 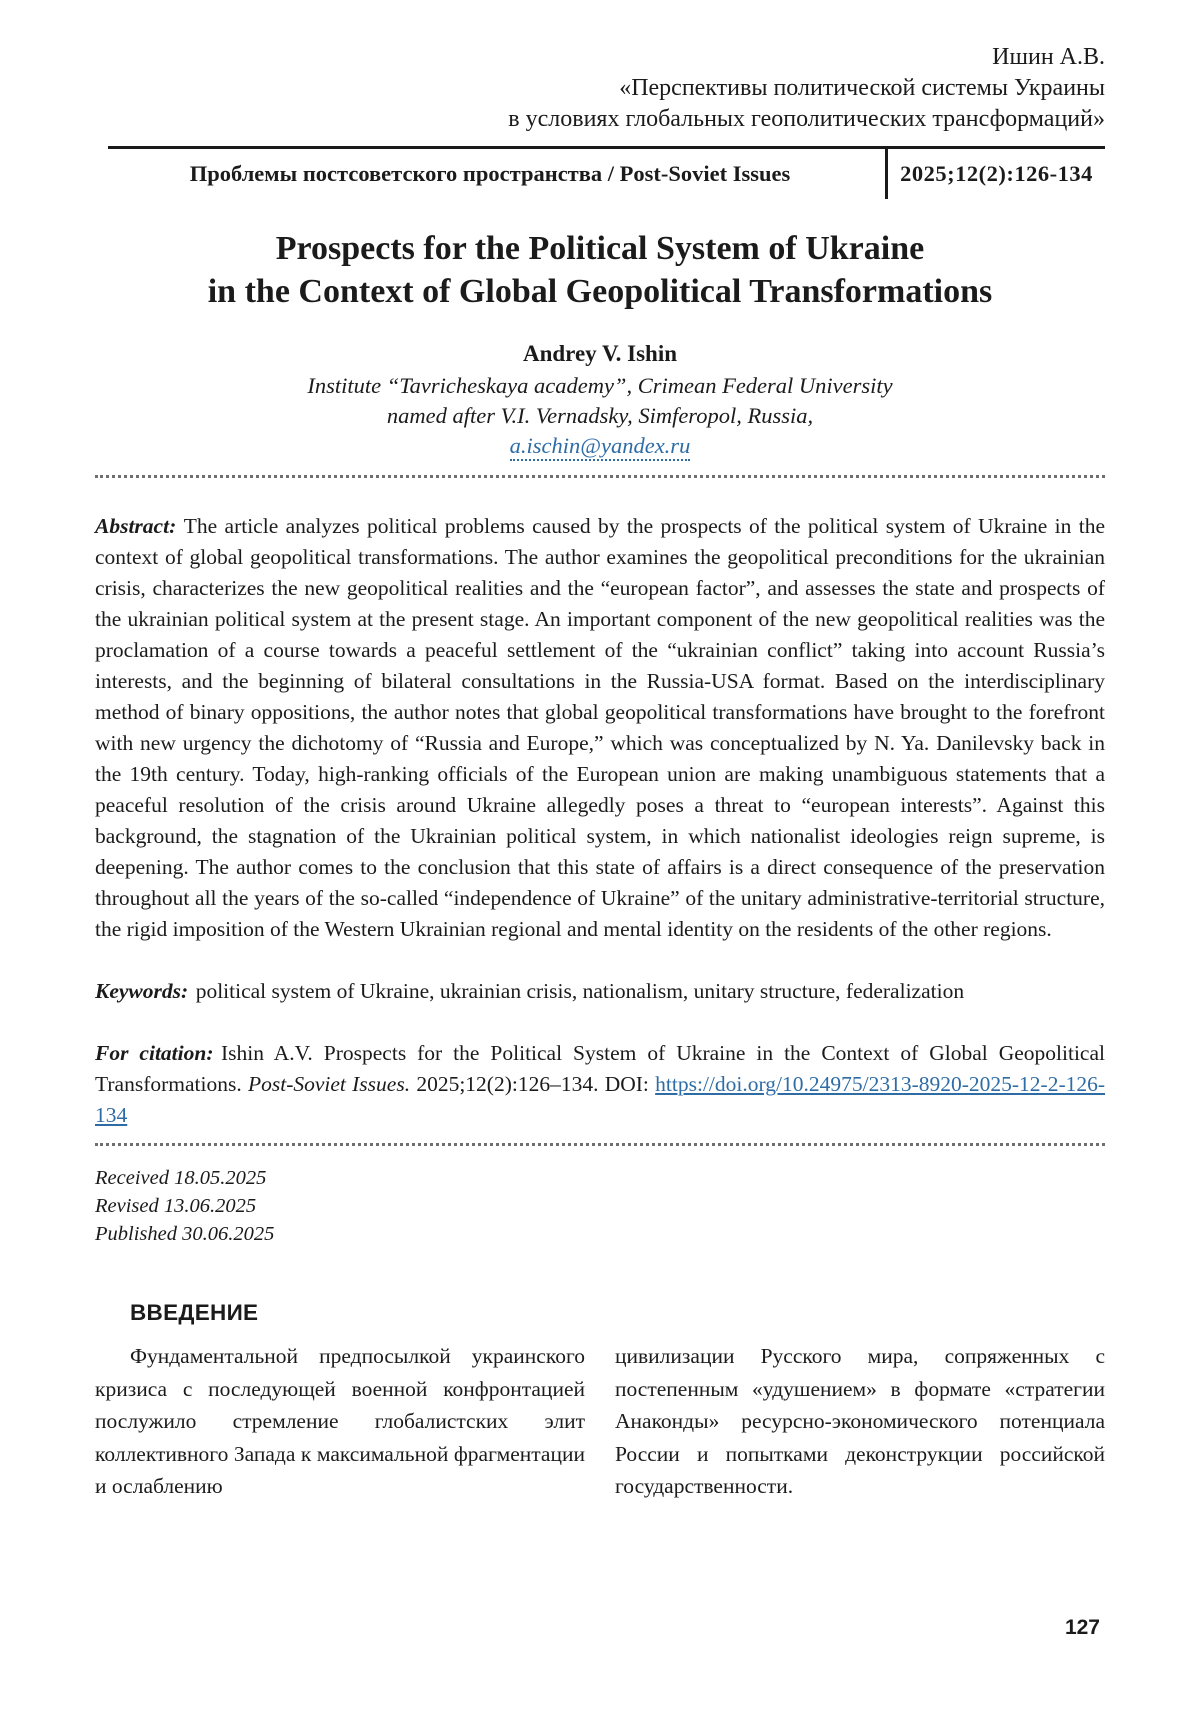 I want to click on citation-label: For citation:, so click(x=154, y=1053).